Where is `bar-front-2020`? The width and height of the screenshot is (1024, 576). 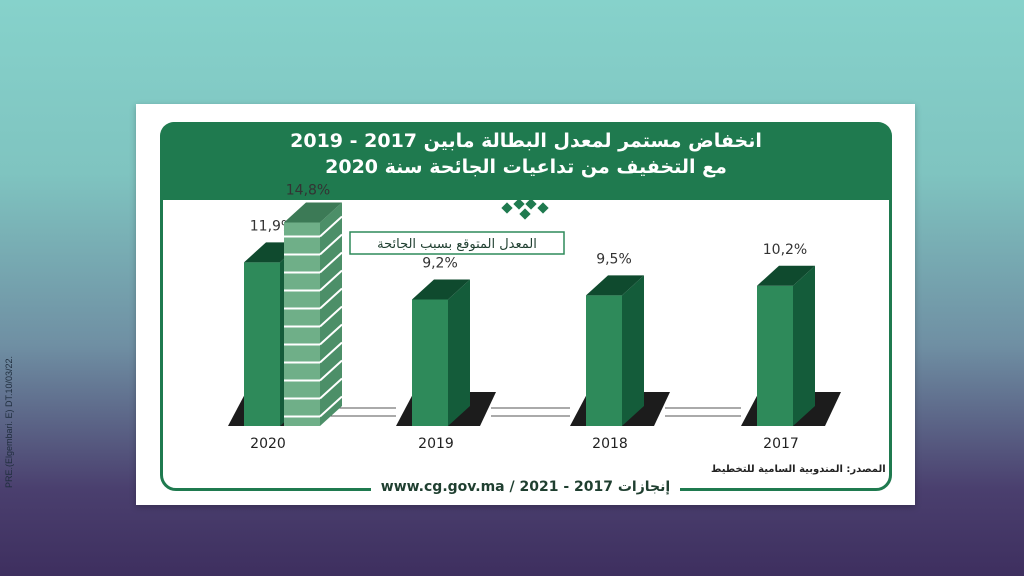 bar-front-2020 is located at coordinates (262, 344).